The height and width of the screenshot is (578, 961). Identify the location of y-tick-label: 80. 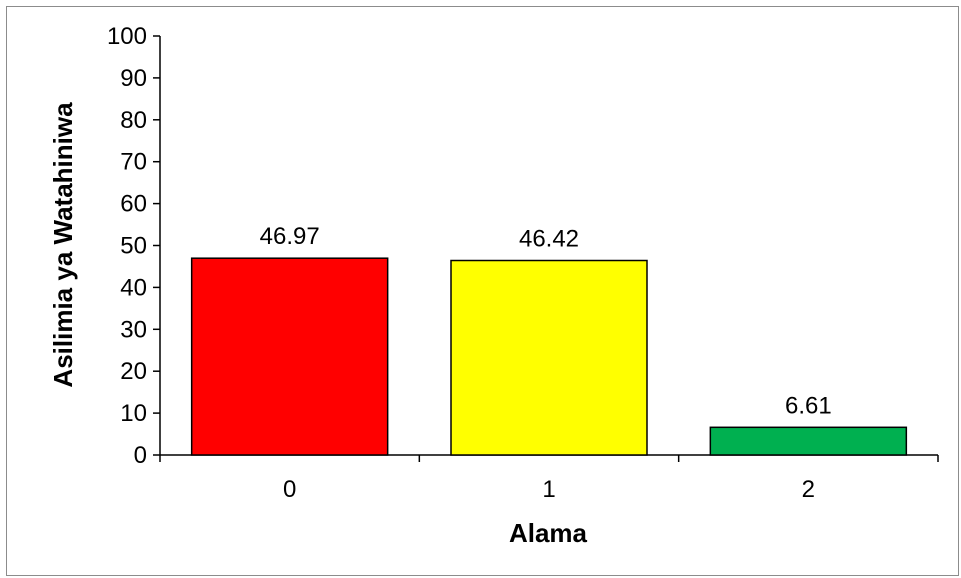
(133, 120).